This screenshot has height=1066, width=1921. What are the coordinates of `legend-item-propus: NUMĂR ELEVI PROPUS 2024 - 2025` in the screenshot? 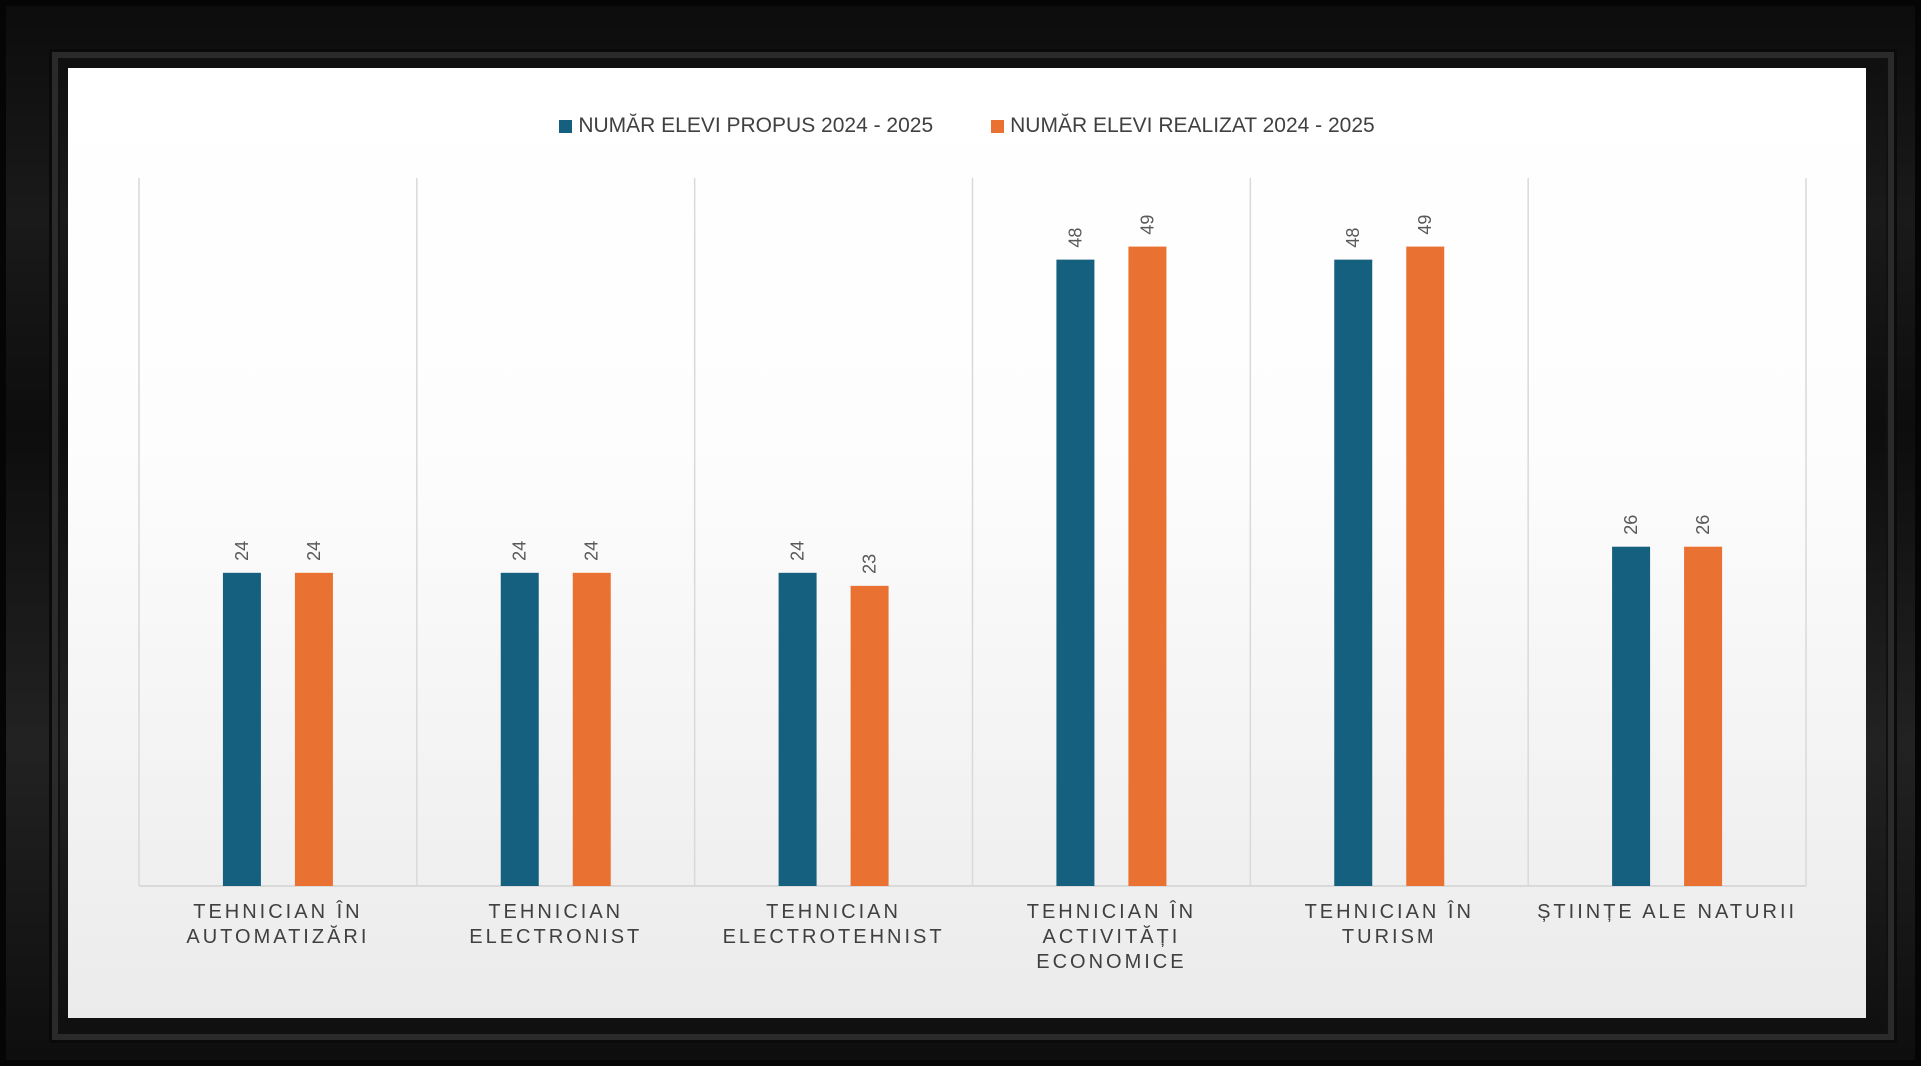 It's located at (746, 126).